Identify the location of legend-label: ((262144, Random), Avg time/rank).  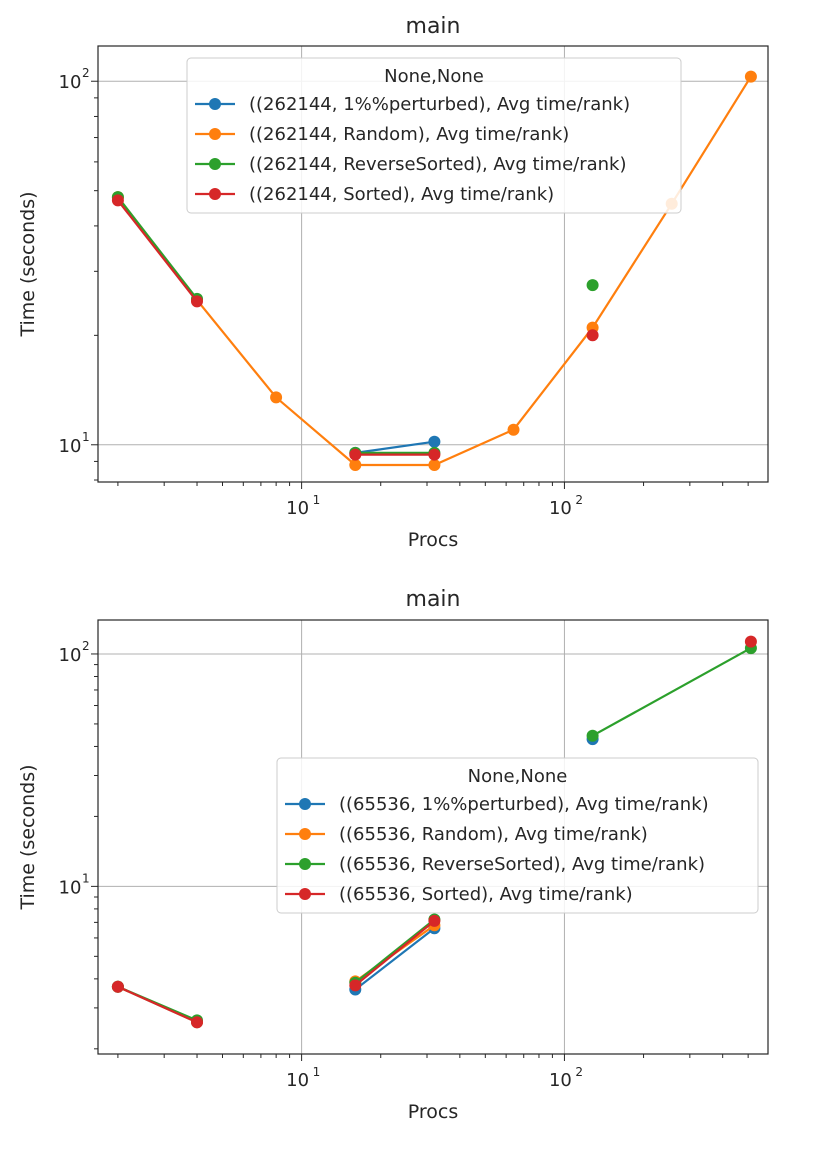
(409, 134).